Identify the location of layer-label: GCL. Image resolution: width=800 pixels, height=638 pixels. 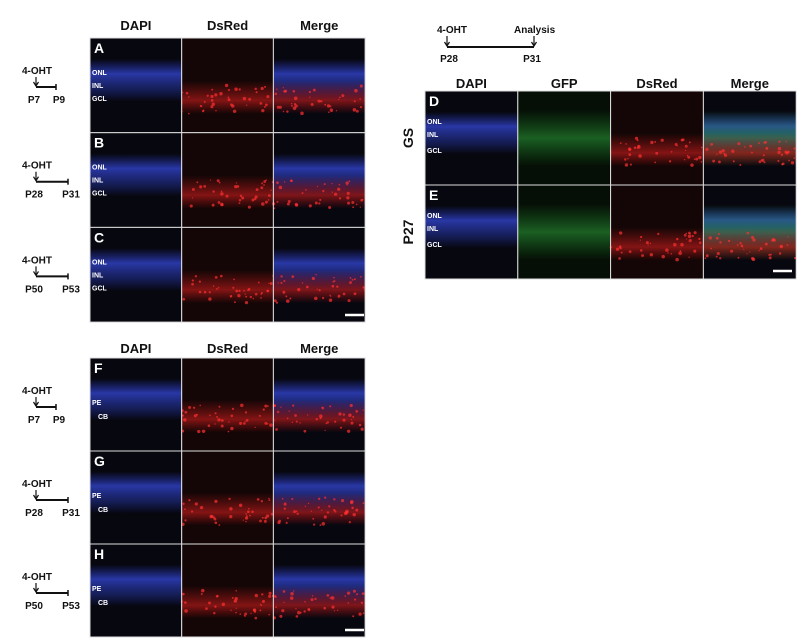
(435, 245).